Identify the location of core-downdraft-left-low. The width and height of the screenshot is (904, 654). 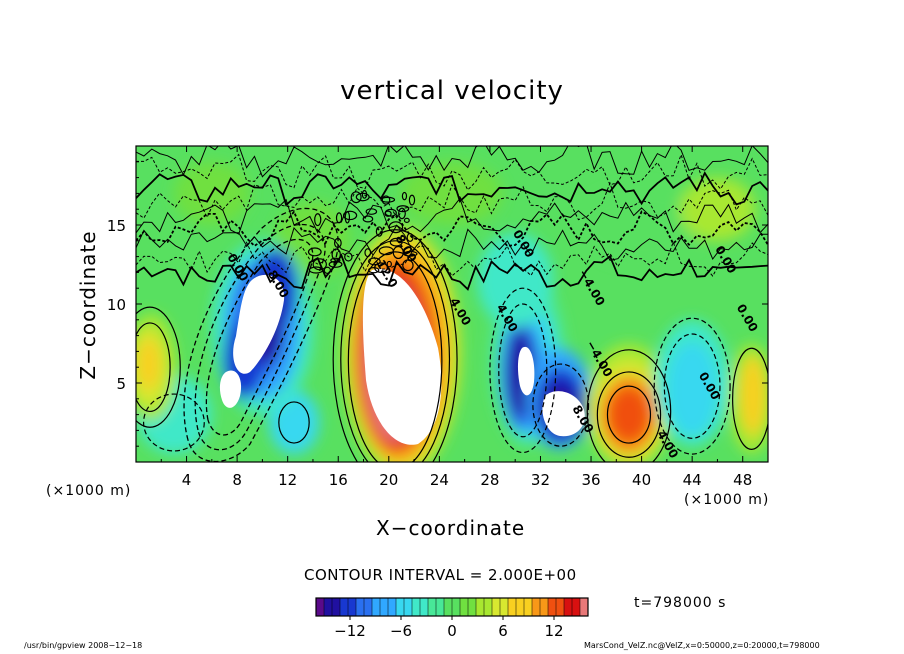
(230, 389).